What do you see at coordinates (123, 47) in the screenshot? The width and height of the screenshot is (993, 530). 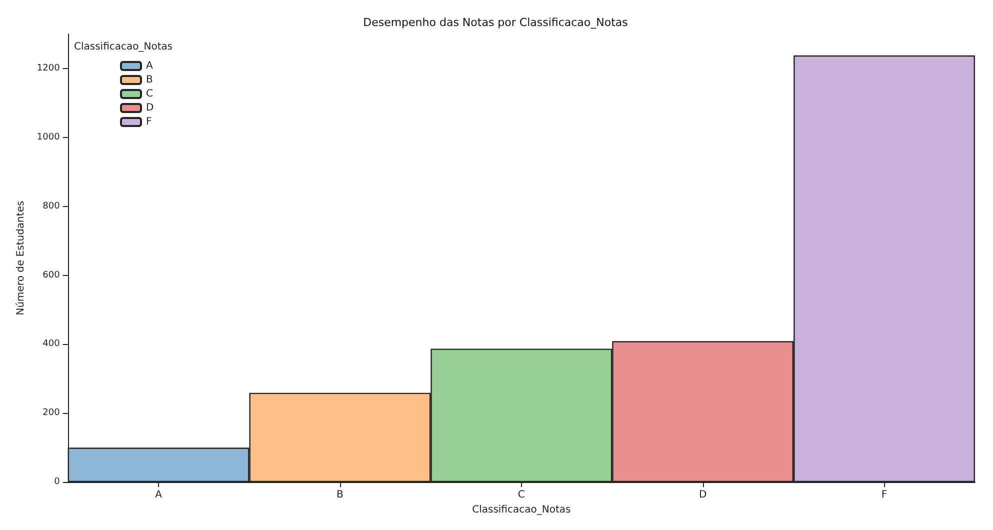 I see `legend-title: Classificacao_Notas` at bounding box center [123, 47].